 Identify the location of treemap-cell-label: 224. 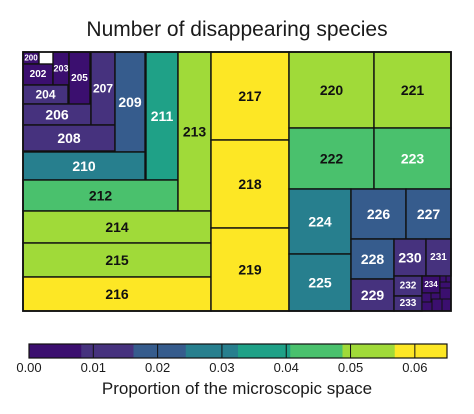
(320, 222).